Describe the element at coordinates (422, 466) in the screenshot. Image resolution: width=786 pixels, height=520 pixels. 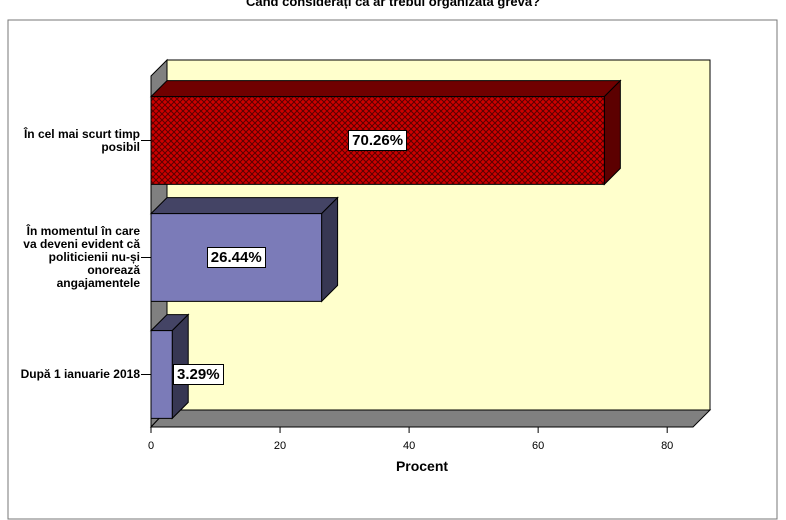
I see `x-axis-title: Procent` at that location.